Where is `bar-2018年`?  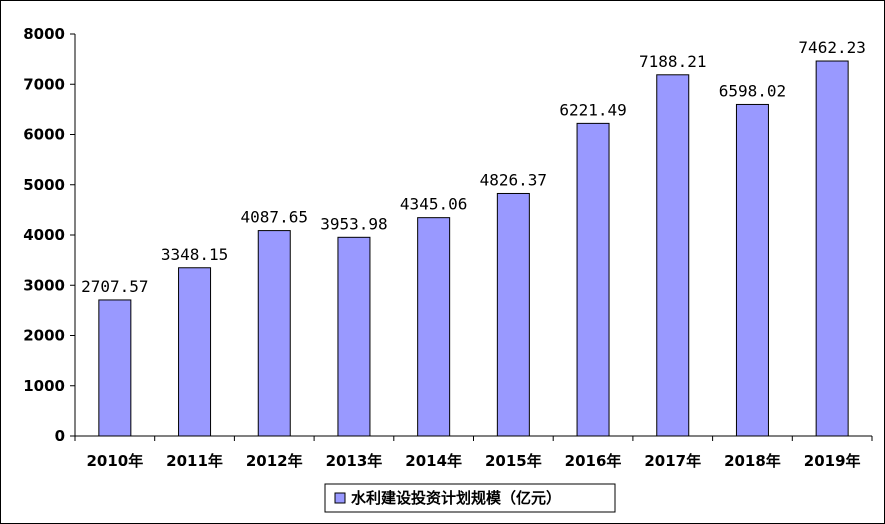
bar-2018年 is located at coordinates (752, 270).